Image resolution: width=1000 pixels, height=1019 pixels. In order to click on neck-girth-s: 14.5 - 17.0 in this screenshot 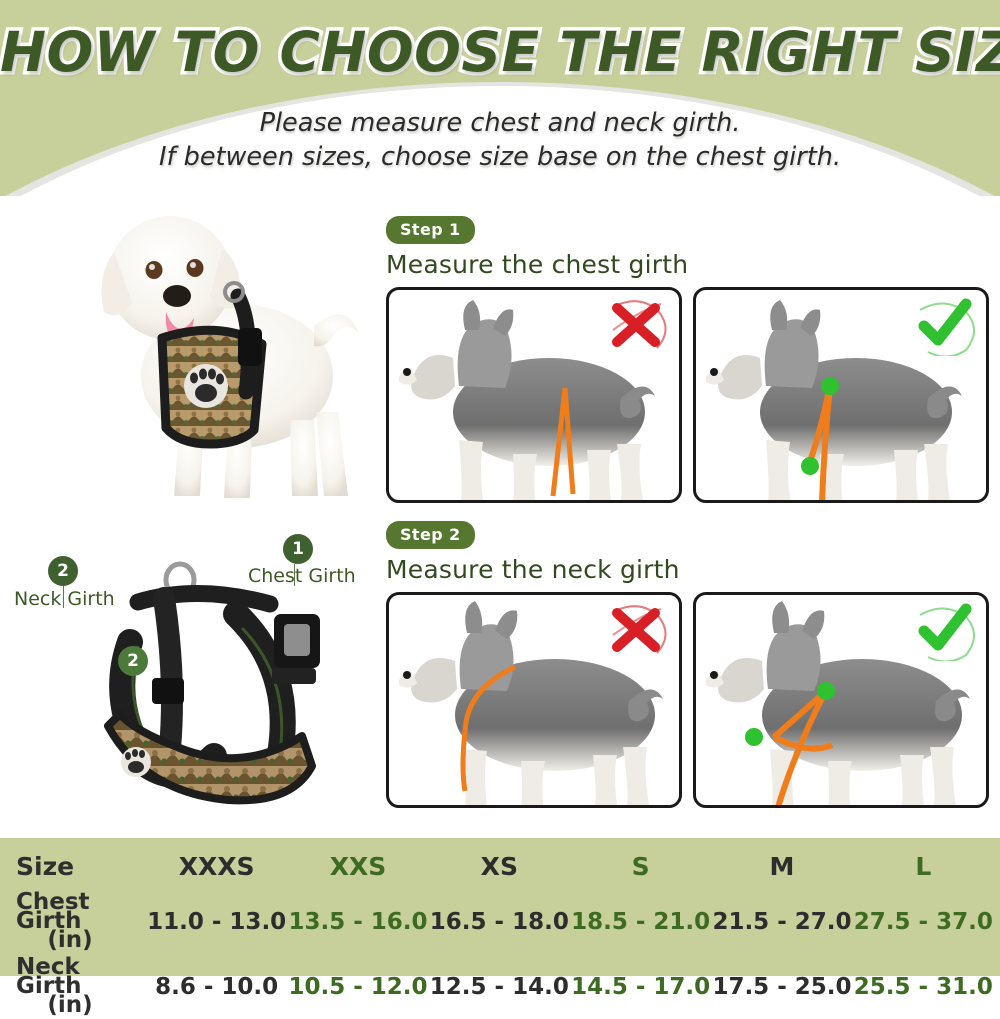, I will do `click(641, 986)`.